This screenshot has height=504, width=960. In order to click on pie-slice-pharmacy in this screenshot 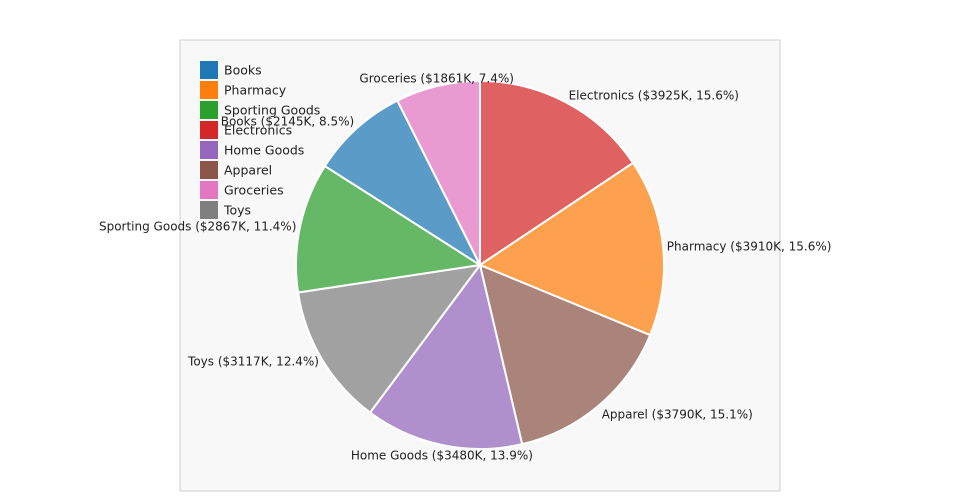, I will do `click(571, 249)`.